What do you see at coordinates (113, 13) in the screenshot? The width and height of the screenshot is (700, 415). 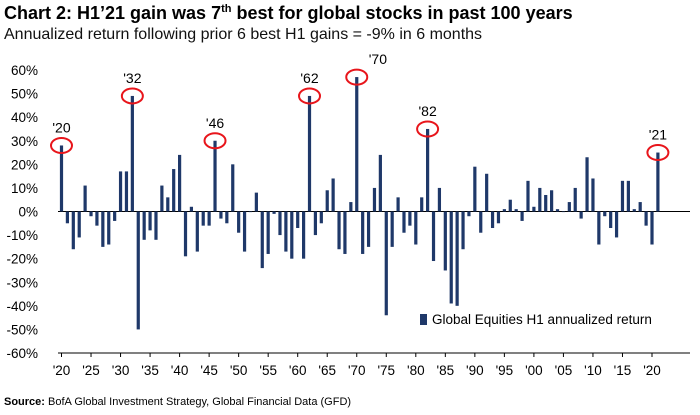 I see `title-text: Chart 2: H1’21 gain was 7` at bounding box center [113, 13].